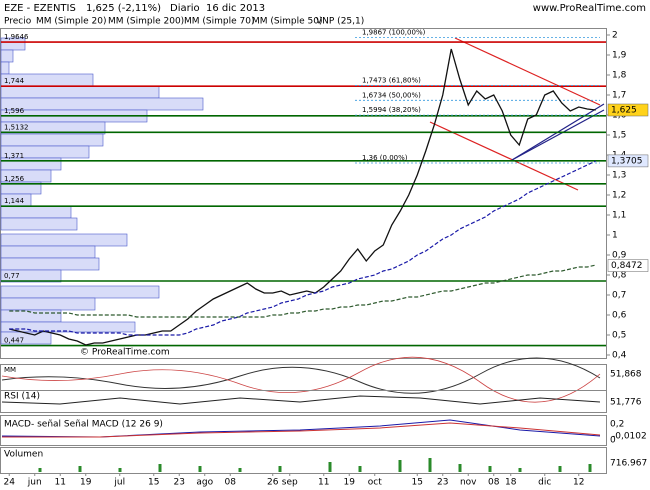  What do you see at coordinates (394, 33) in the screenshot?
I see `fib-label: 1,9867 (100,00%)` at bounding box center [394, 33].